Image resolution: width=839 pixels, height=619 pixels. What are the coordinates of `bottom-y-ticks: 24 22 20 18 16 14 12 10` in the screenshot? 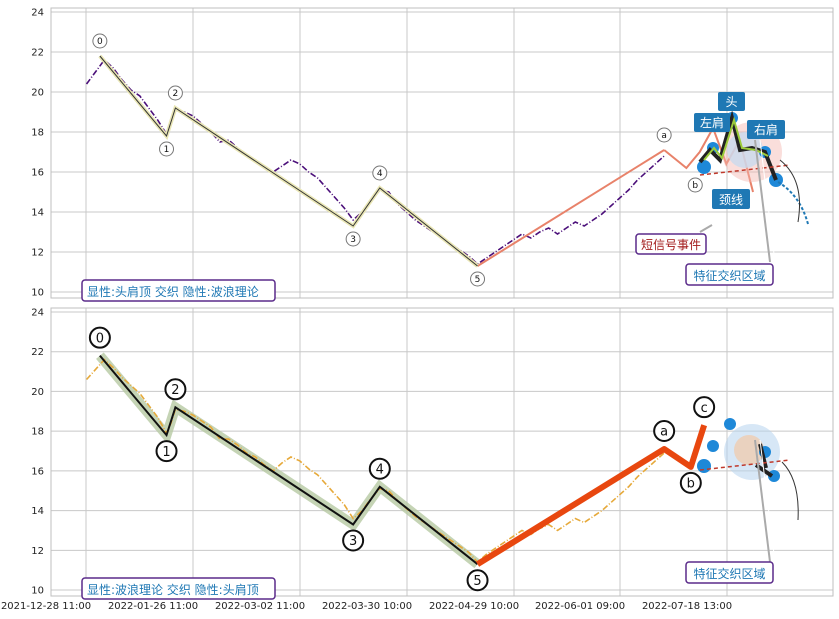 It's located at (37, 451).